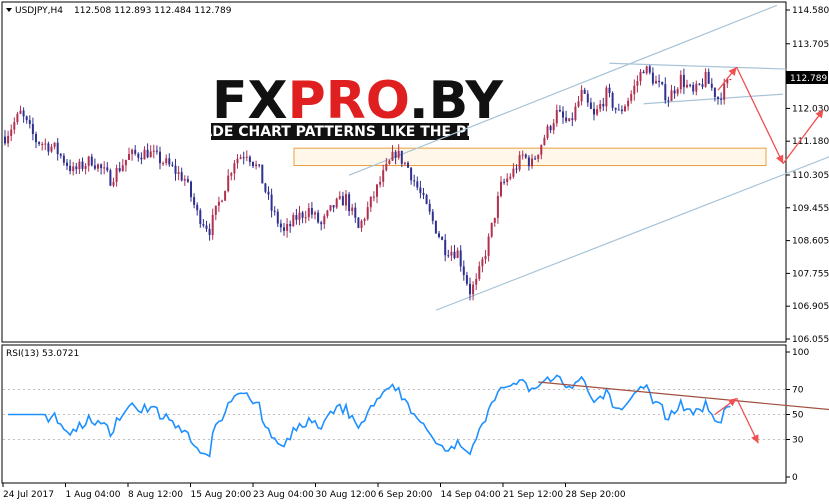 The height and width of the screenshot is (504, 829). What do you see at coordinates (9, 10) in the screenshot?
I see `collapse-triangle-icon` at bounding box center [9, 10].